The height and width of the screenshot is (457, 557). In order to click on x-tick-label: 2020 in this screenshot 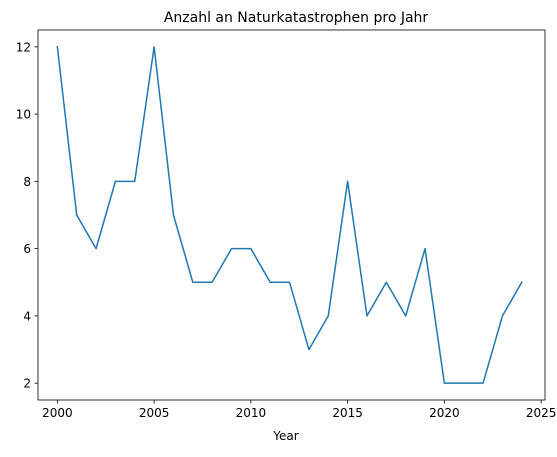, I will do `click(444, 413)`.